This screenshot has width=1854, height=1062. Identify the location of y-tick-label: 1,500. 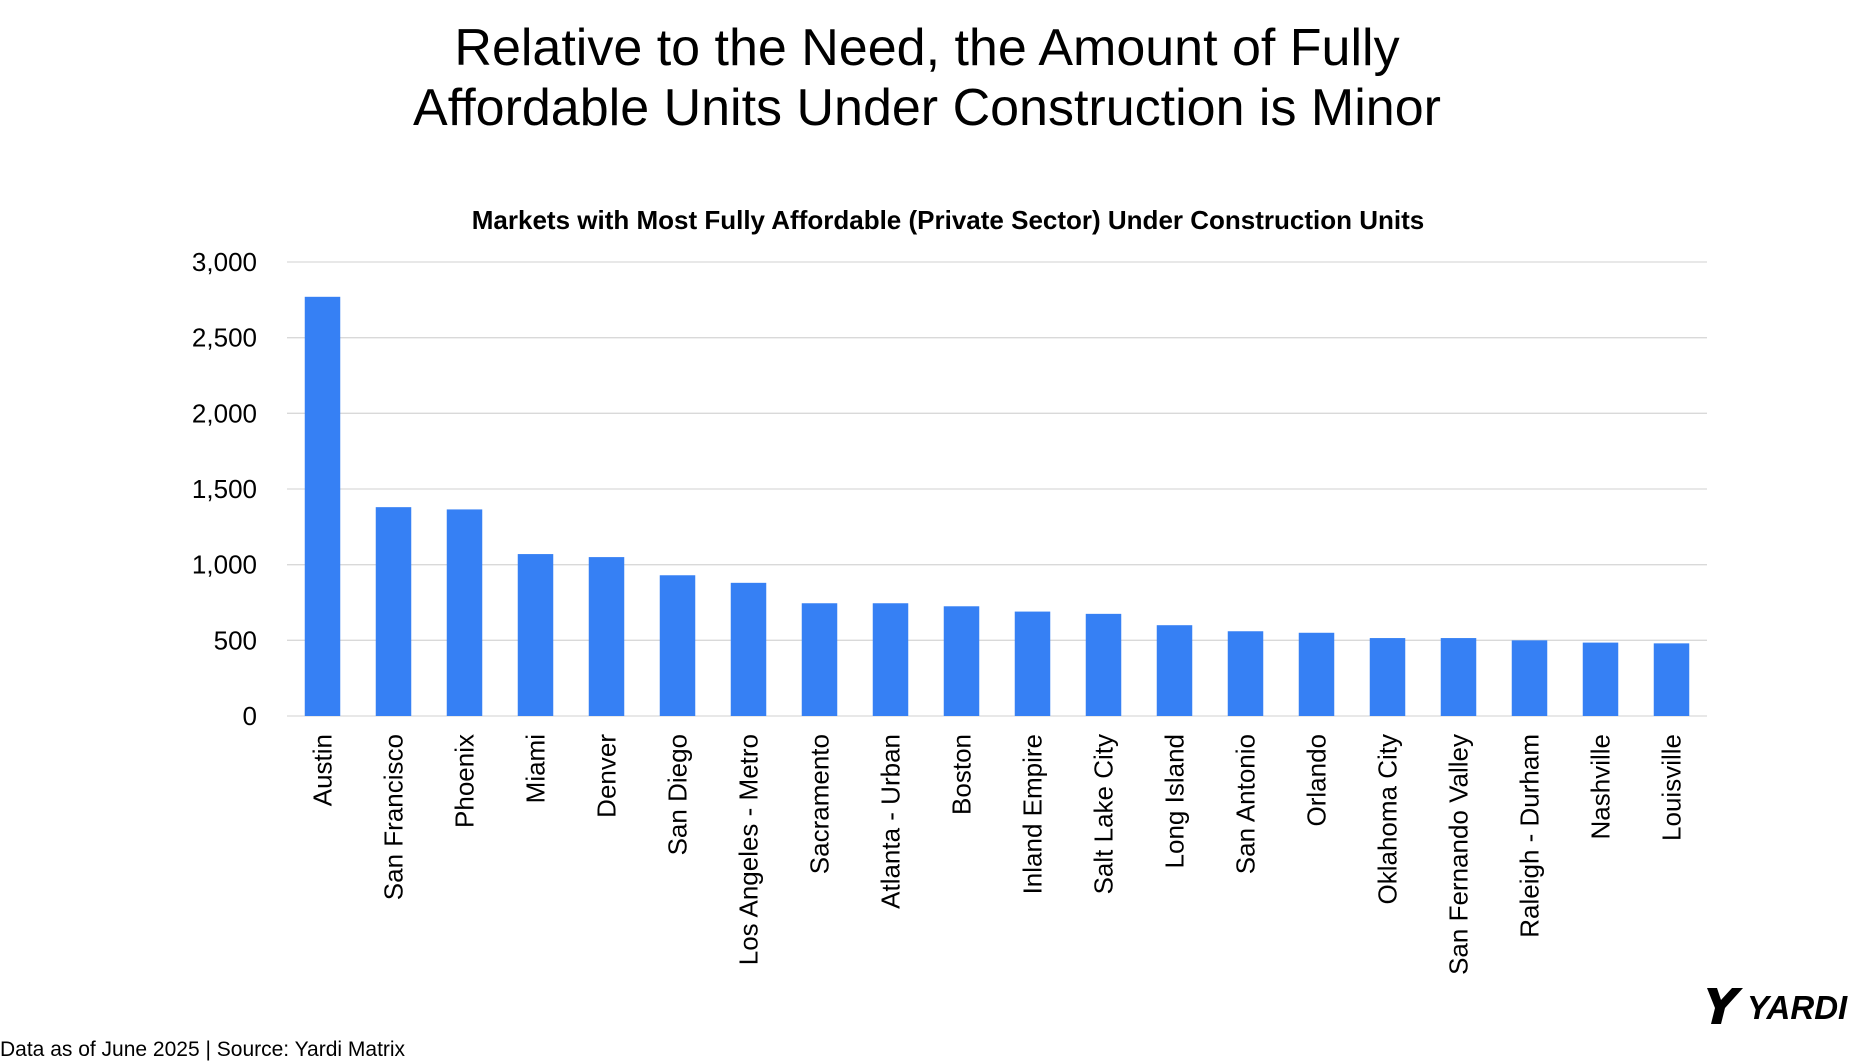
(224, 489).